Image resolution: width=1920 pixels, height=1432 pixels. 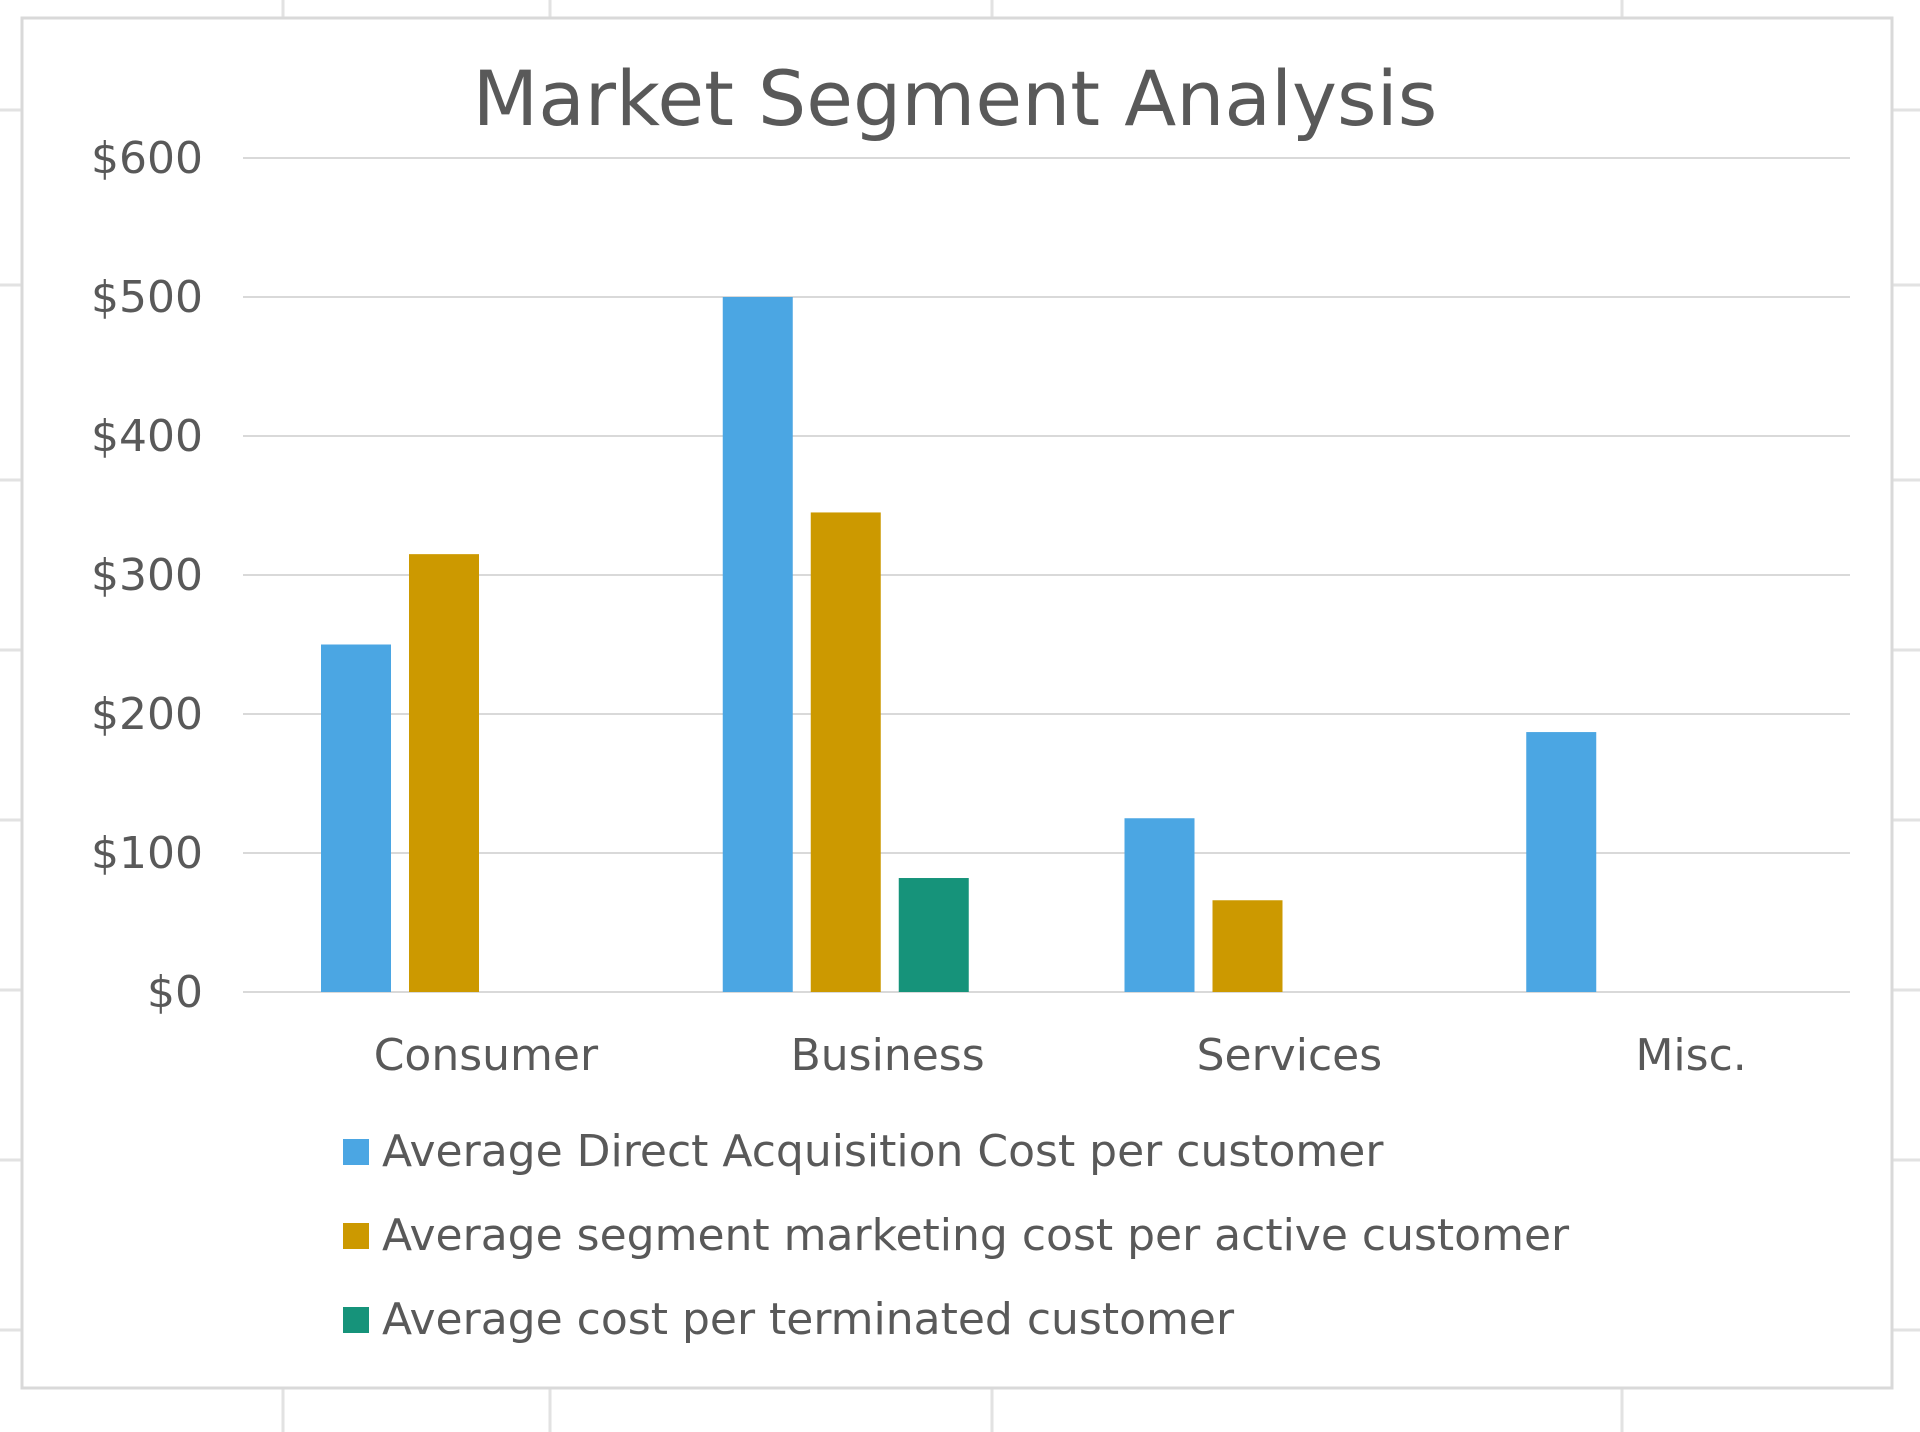 What do you see at coordinates (1690, 1055) in the screenshot?
I see `x-category-label: Misc.` at bounding box center [1690, 1055].